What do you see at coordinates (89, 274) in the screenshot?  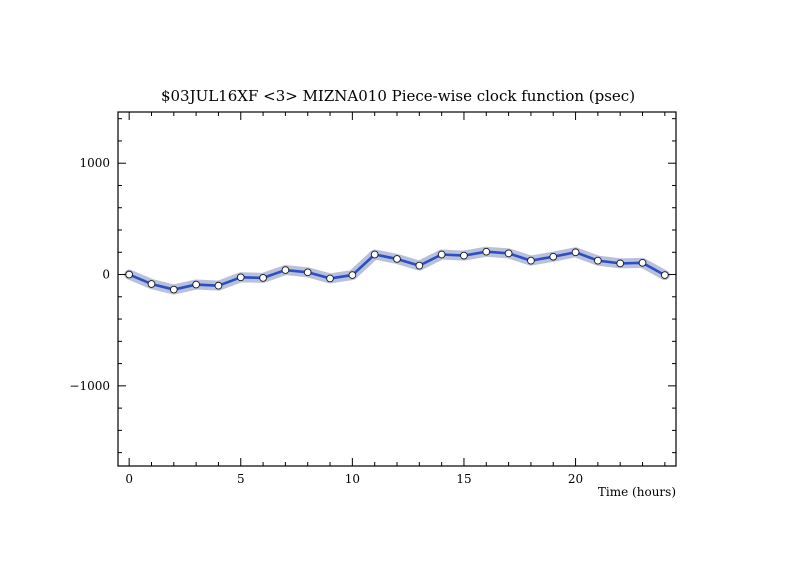 I see `y-tick-labels: −1000 0 1000` at bounding box center [89, 274].